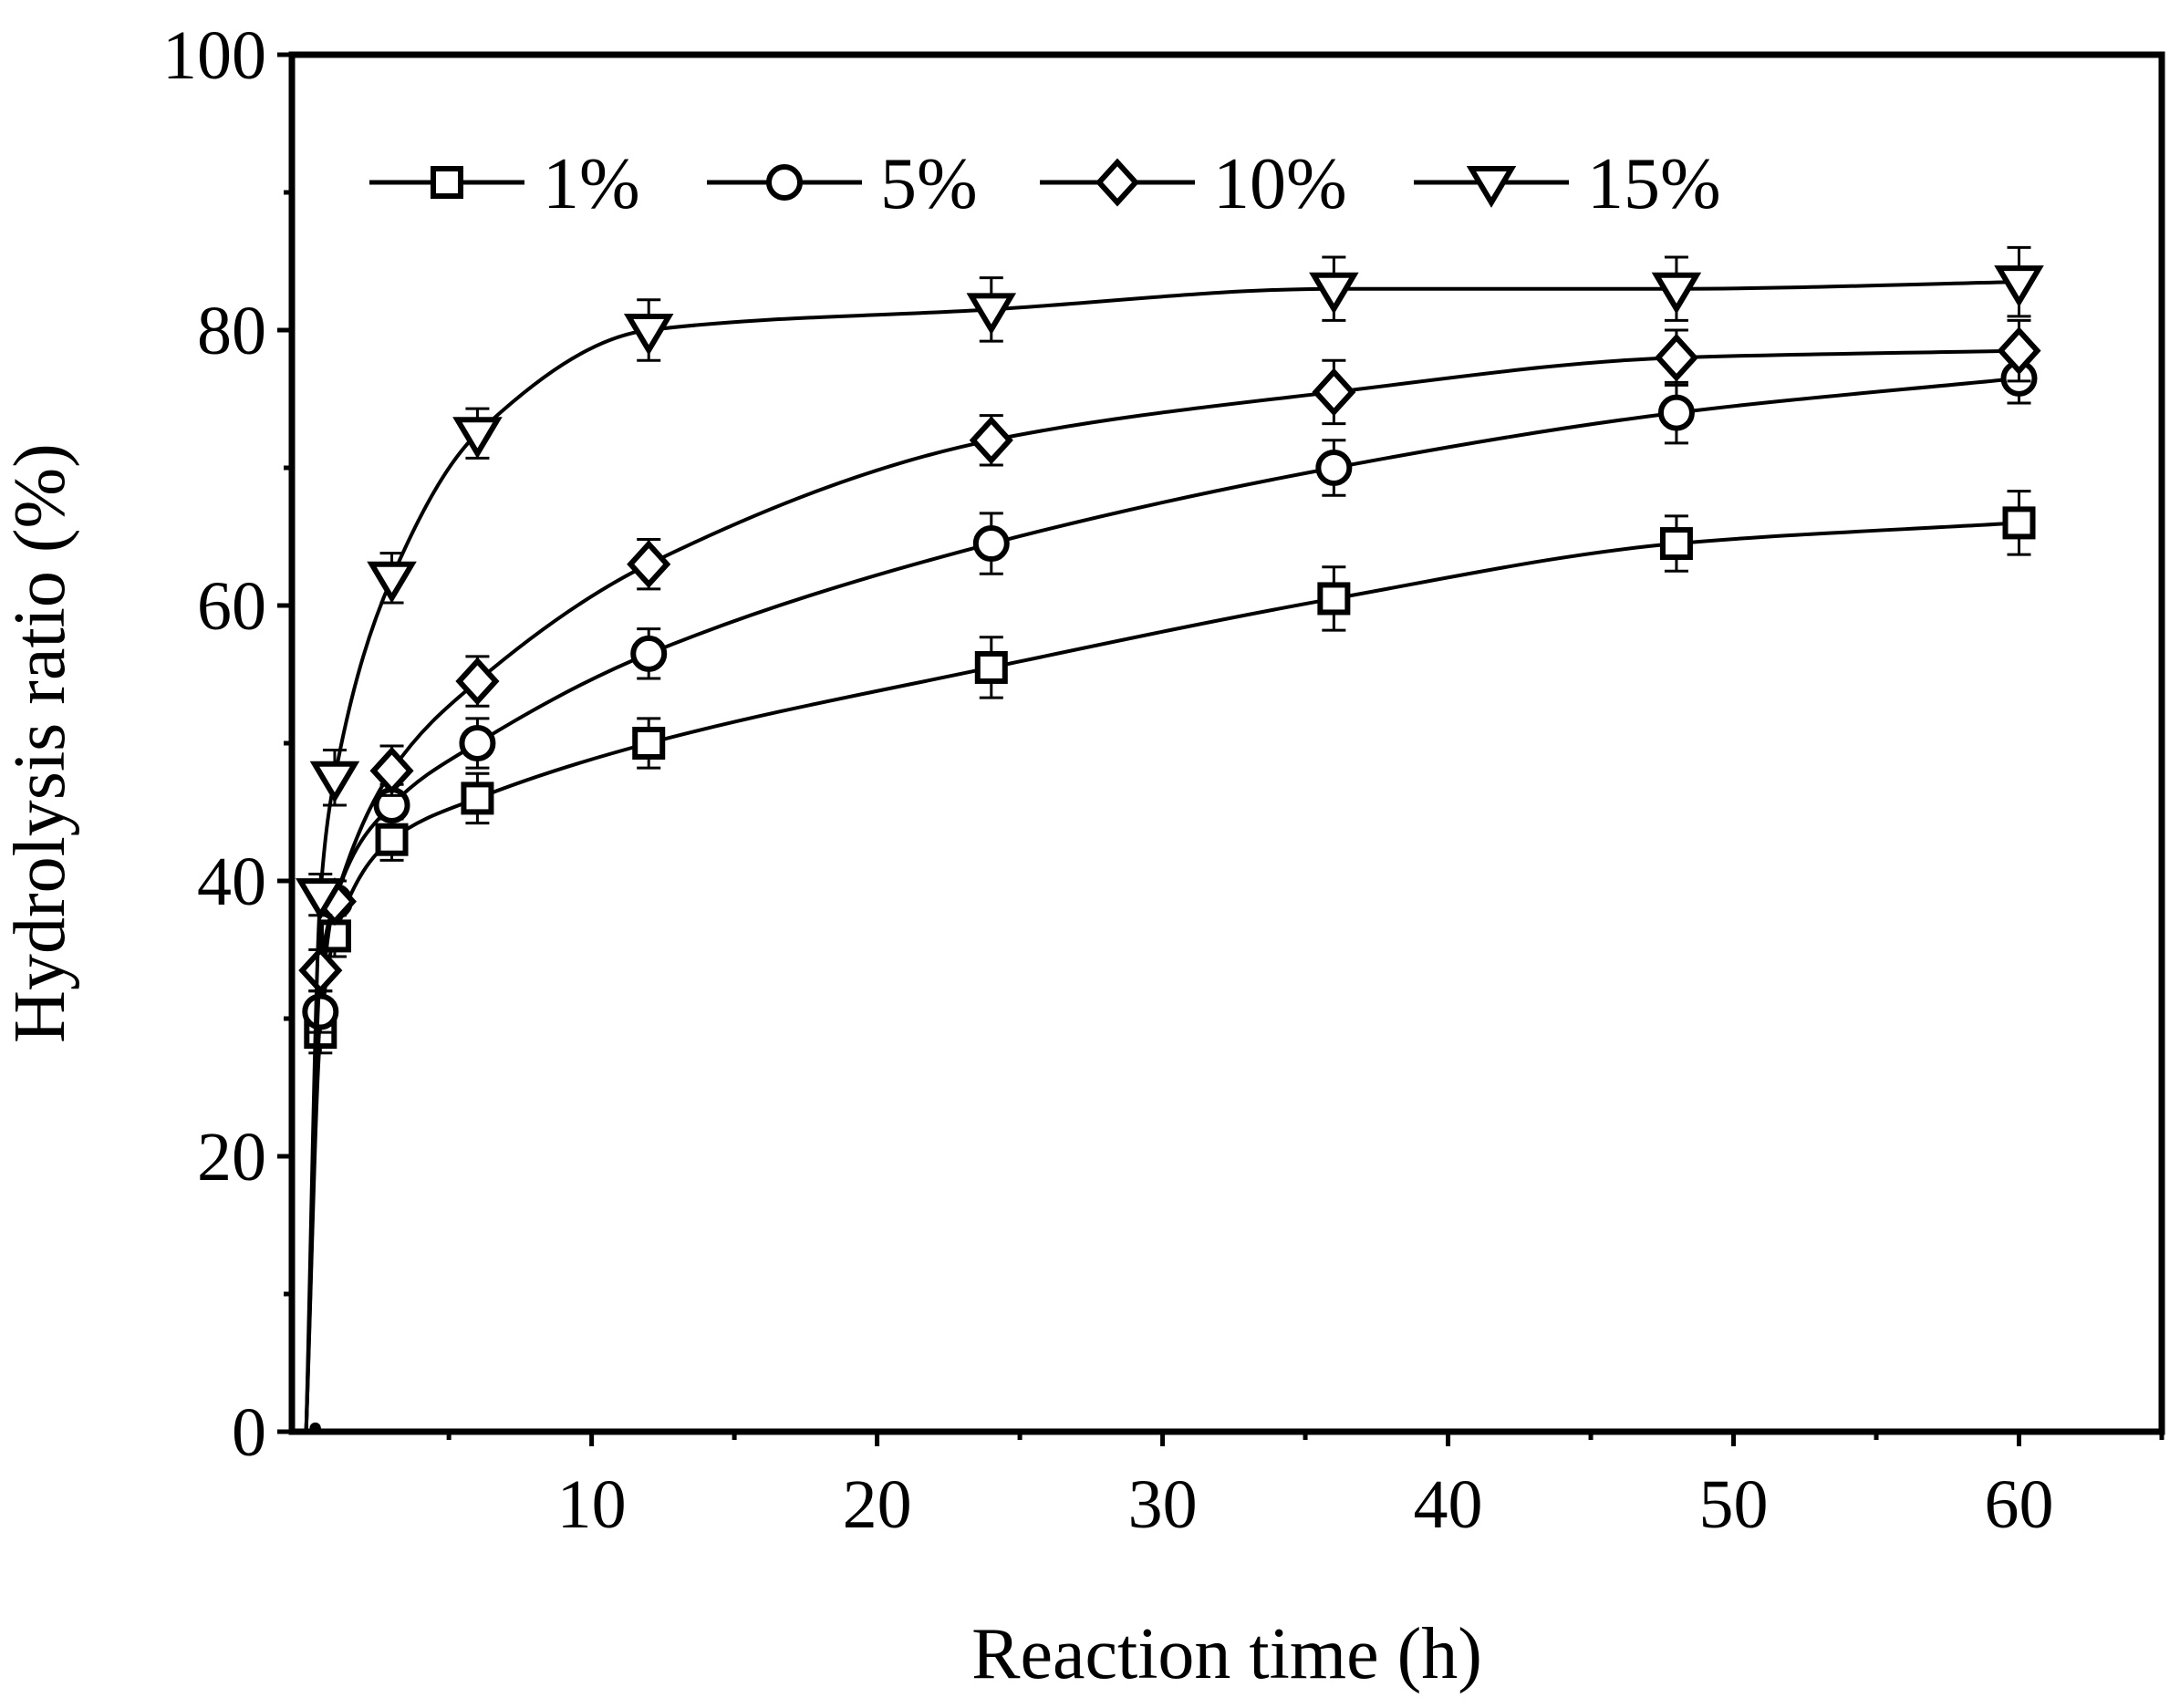  What do you see at coordinates (842, 184) in the screenshot?
I see `legend-item-5pct: 5%` at bounding box center [842, 184].